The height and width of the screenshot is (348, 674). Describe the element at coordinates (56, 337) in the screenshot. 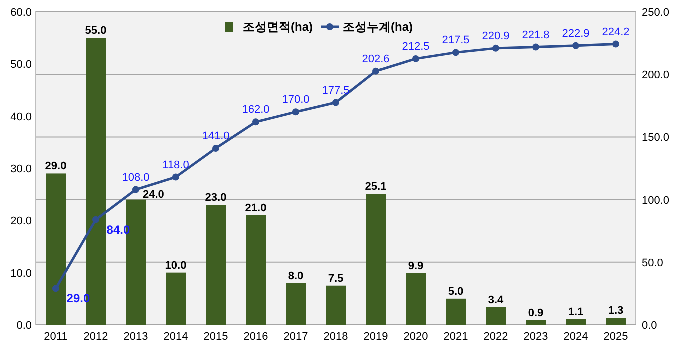

I see `x-tick-label: 2011` at that location.